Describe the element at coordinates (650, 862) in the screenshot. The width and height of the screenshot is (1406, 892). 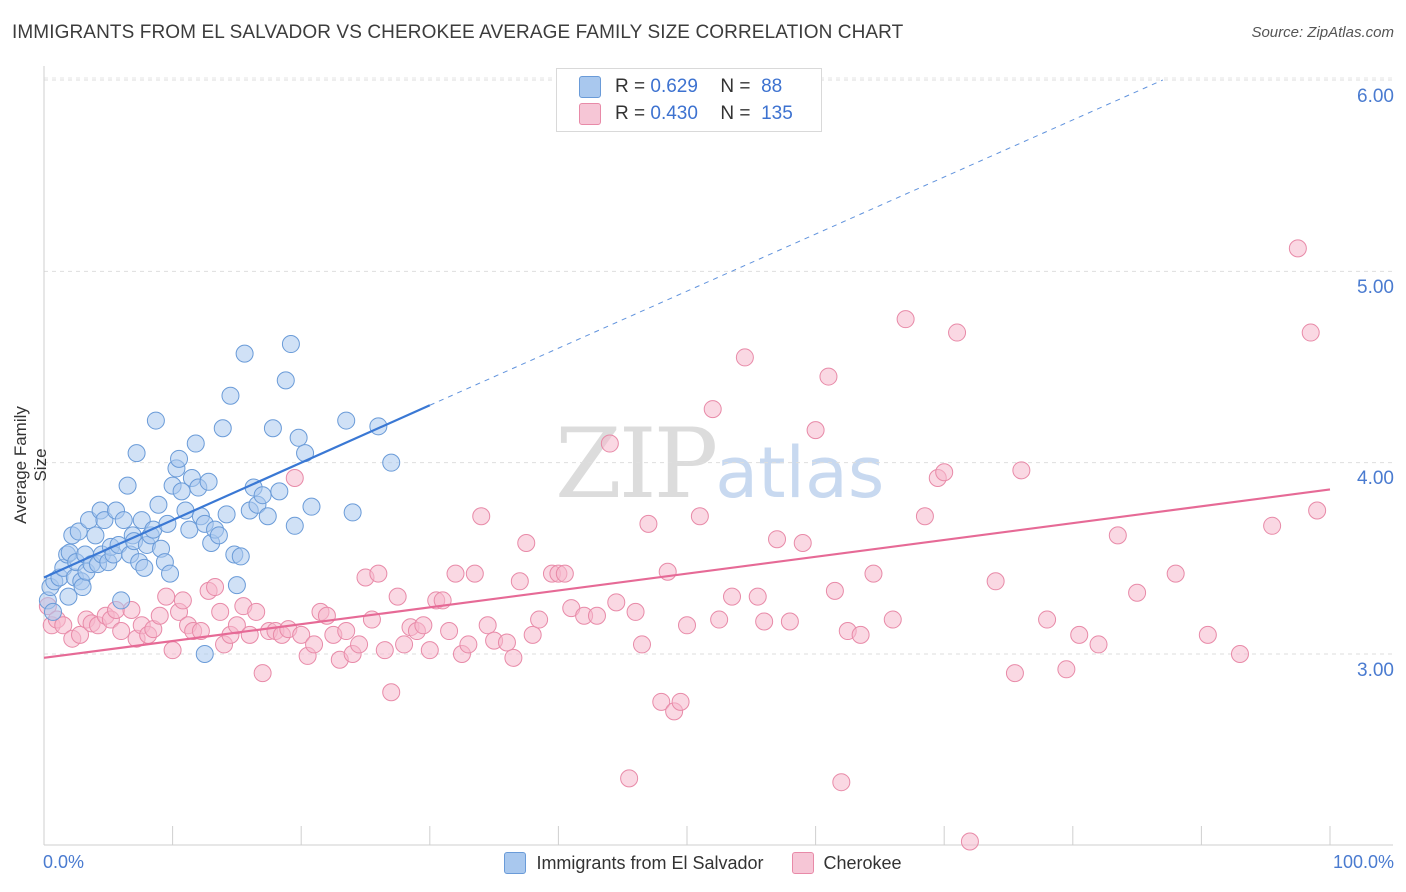
I see `legend-series-name: Immigrants from El Salvador` at that location.